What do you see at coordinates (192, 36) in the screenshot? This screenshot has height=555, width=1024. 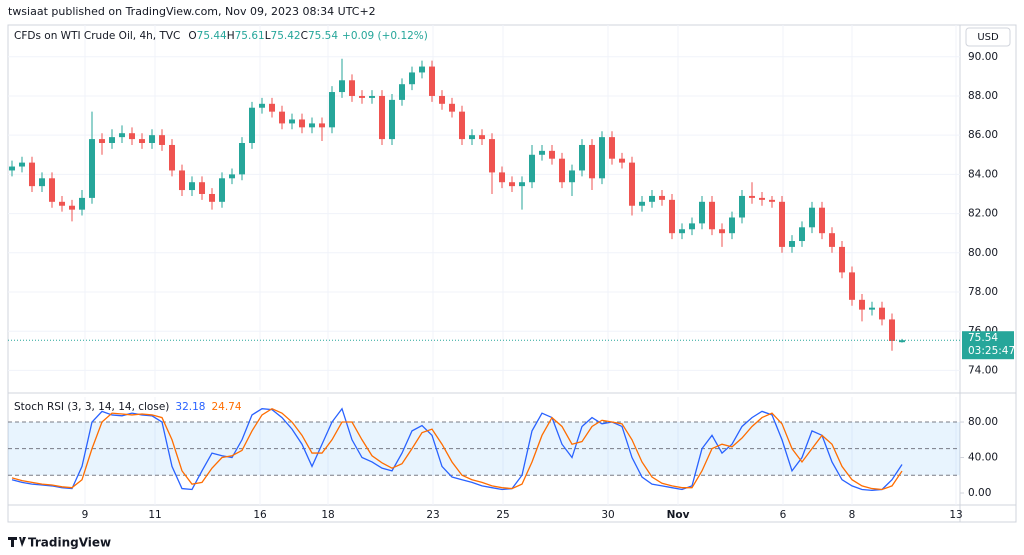 I see `legend-letter: O` at bounding box center [192, 36].